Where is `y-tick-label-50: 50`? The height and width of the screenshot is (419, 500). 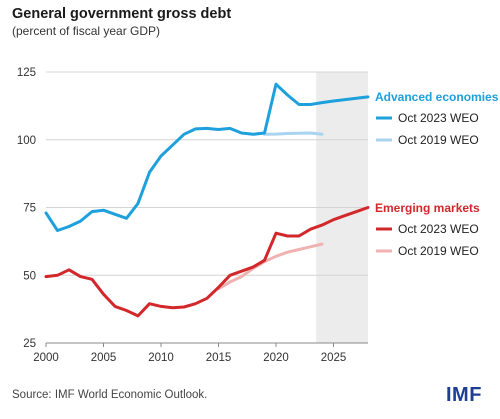 y-tick-label-50: 50 is located at coordinates (29, 276).